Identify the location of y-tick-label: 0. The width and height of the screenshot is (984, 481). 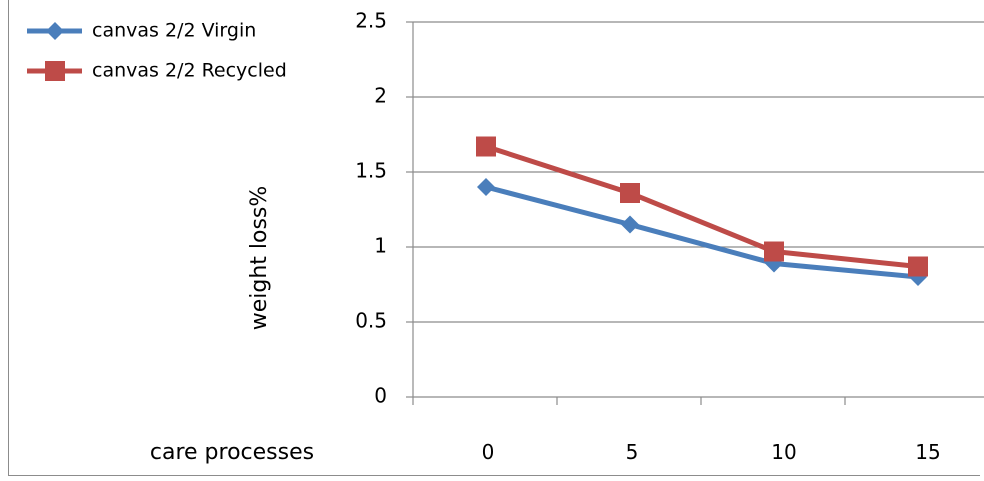
(380, 396).